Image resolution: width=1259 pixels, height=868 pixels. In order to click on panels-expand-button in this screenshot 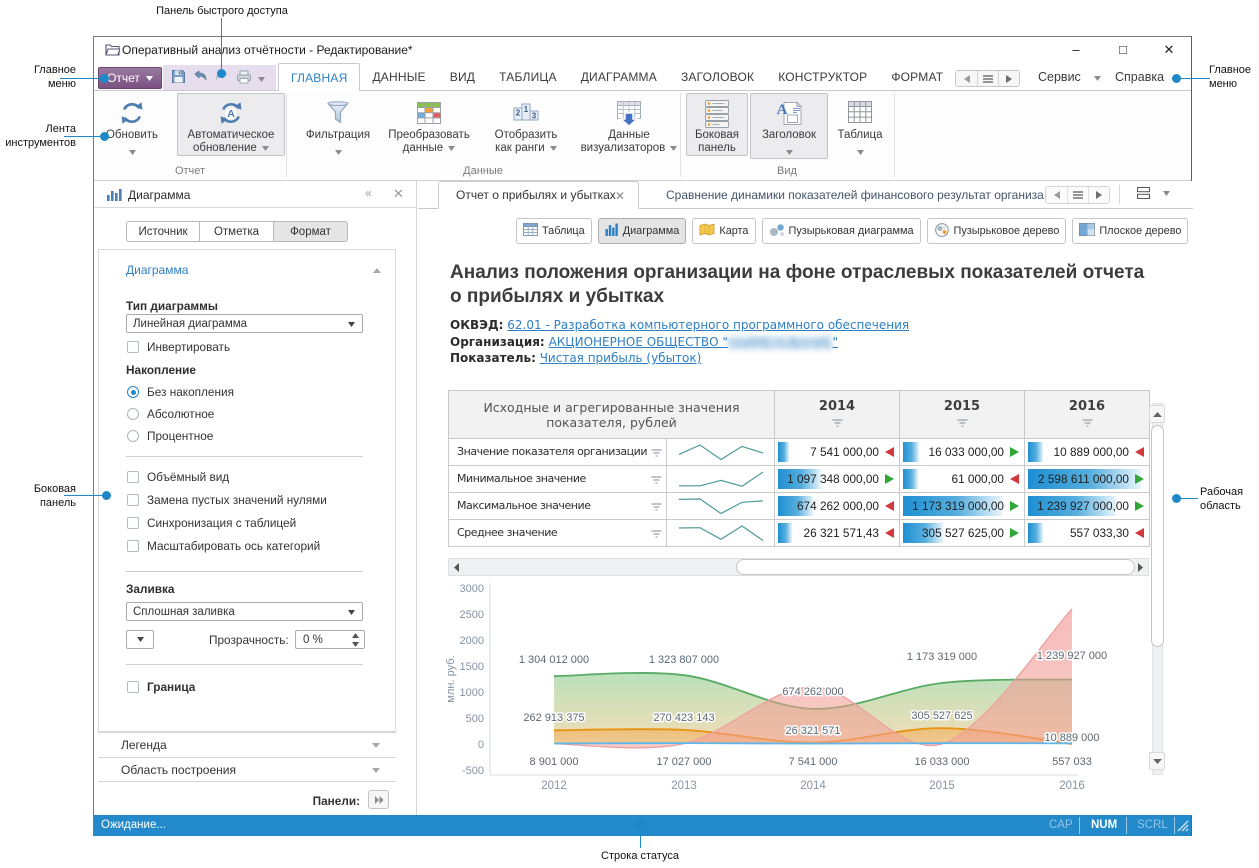, I will do `click(378, 799)`.